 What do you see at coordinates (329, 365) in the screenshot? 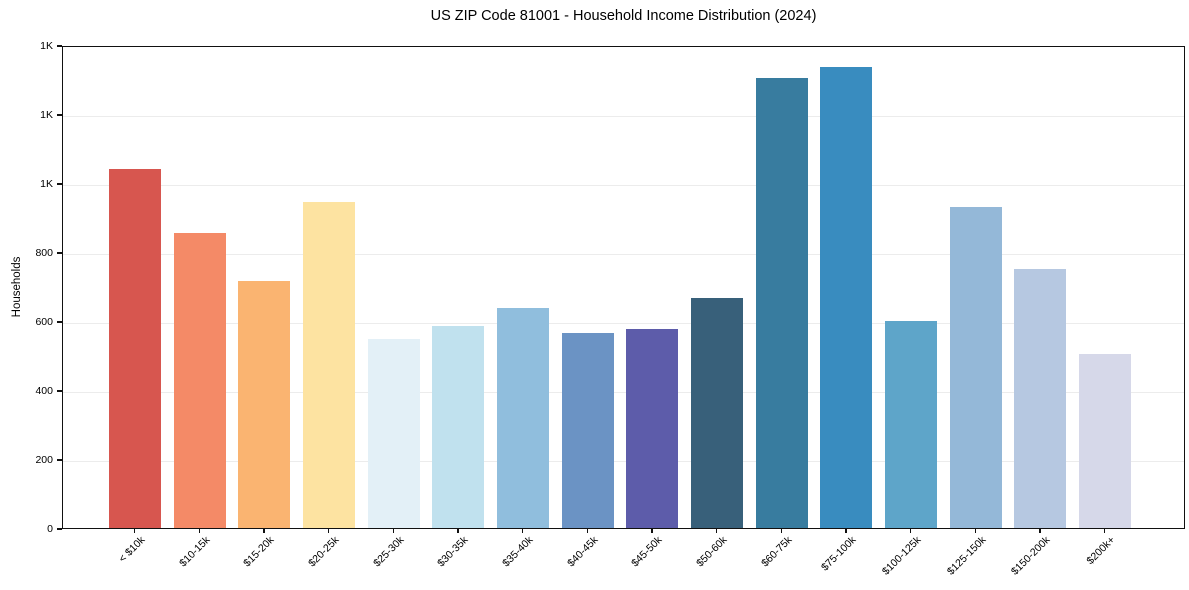
I see `bar-20-25k` at bounding box center [329, 365].